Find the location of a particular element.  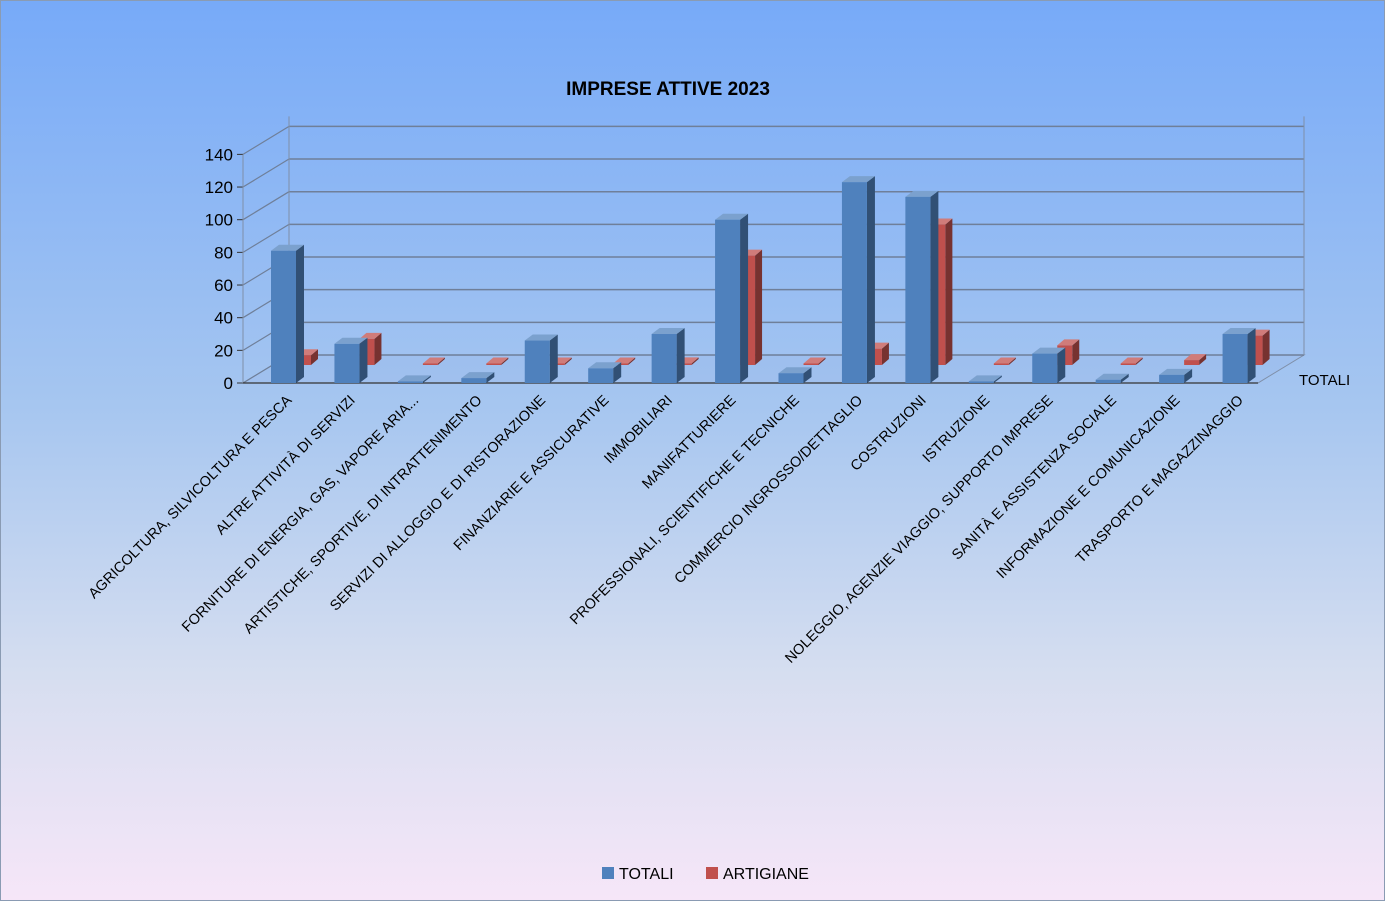

bar-totali-artistiche-sportive-di-intrattenimento-top is located at coordinates (478, 375).